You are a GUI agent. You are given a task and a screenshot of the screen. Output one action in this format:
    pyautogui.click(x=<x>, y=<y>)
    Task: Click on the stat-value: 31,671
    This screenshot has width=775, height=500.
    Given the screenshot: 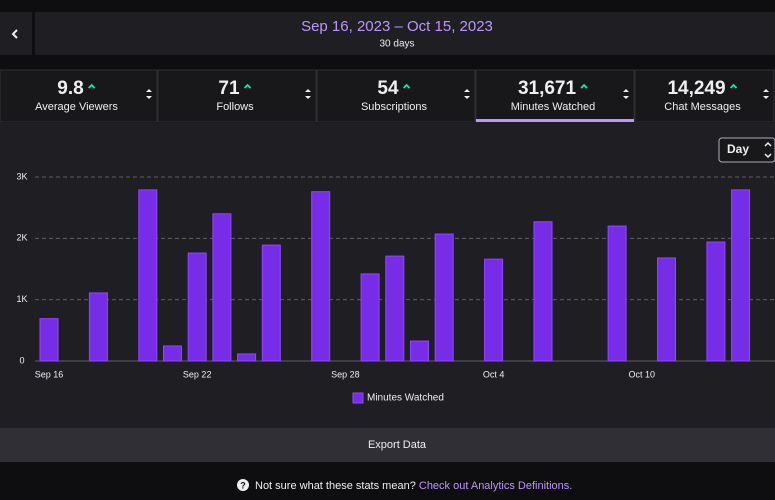 What is the action you would take?
    pyautogui.click(x=547, y=88)
    